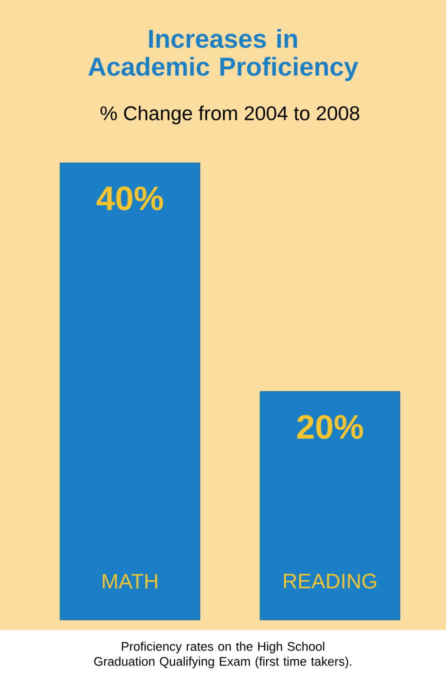  Describe the element at coordinates (330, 581) in the screenshot. I see `x-tick-label: READING` at that location.